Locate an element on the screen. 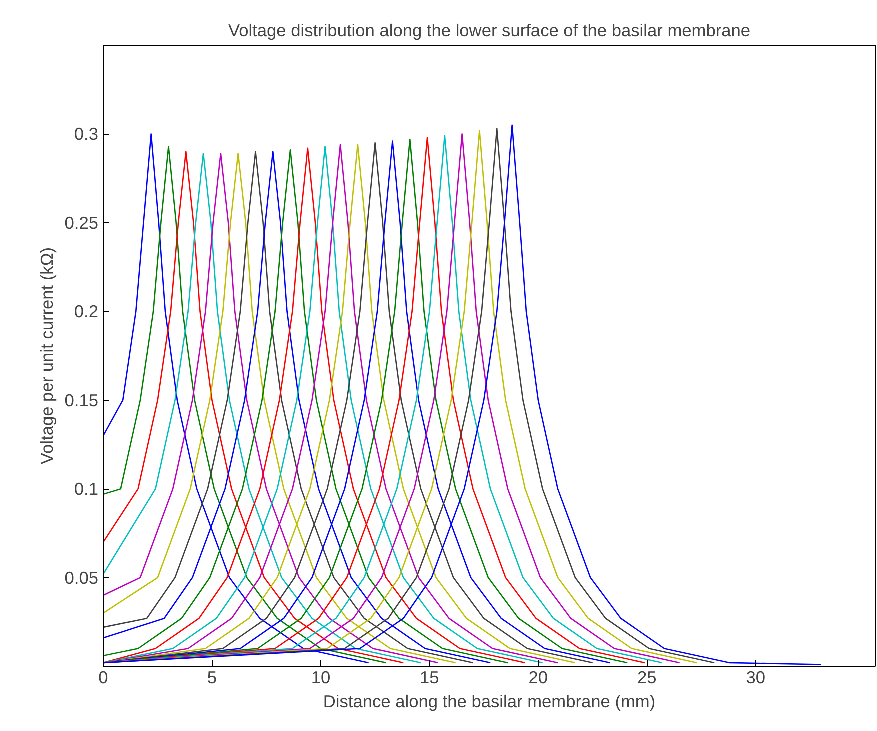 The height and width of the screenshot is (731, 877). y-tick-label: 0.05 is located at coordinates (81, 578).